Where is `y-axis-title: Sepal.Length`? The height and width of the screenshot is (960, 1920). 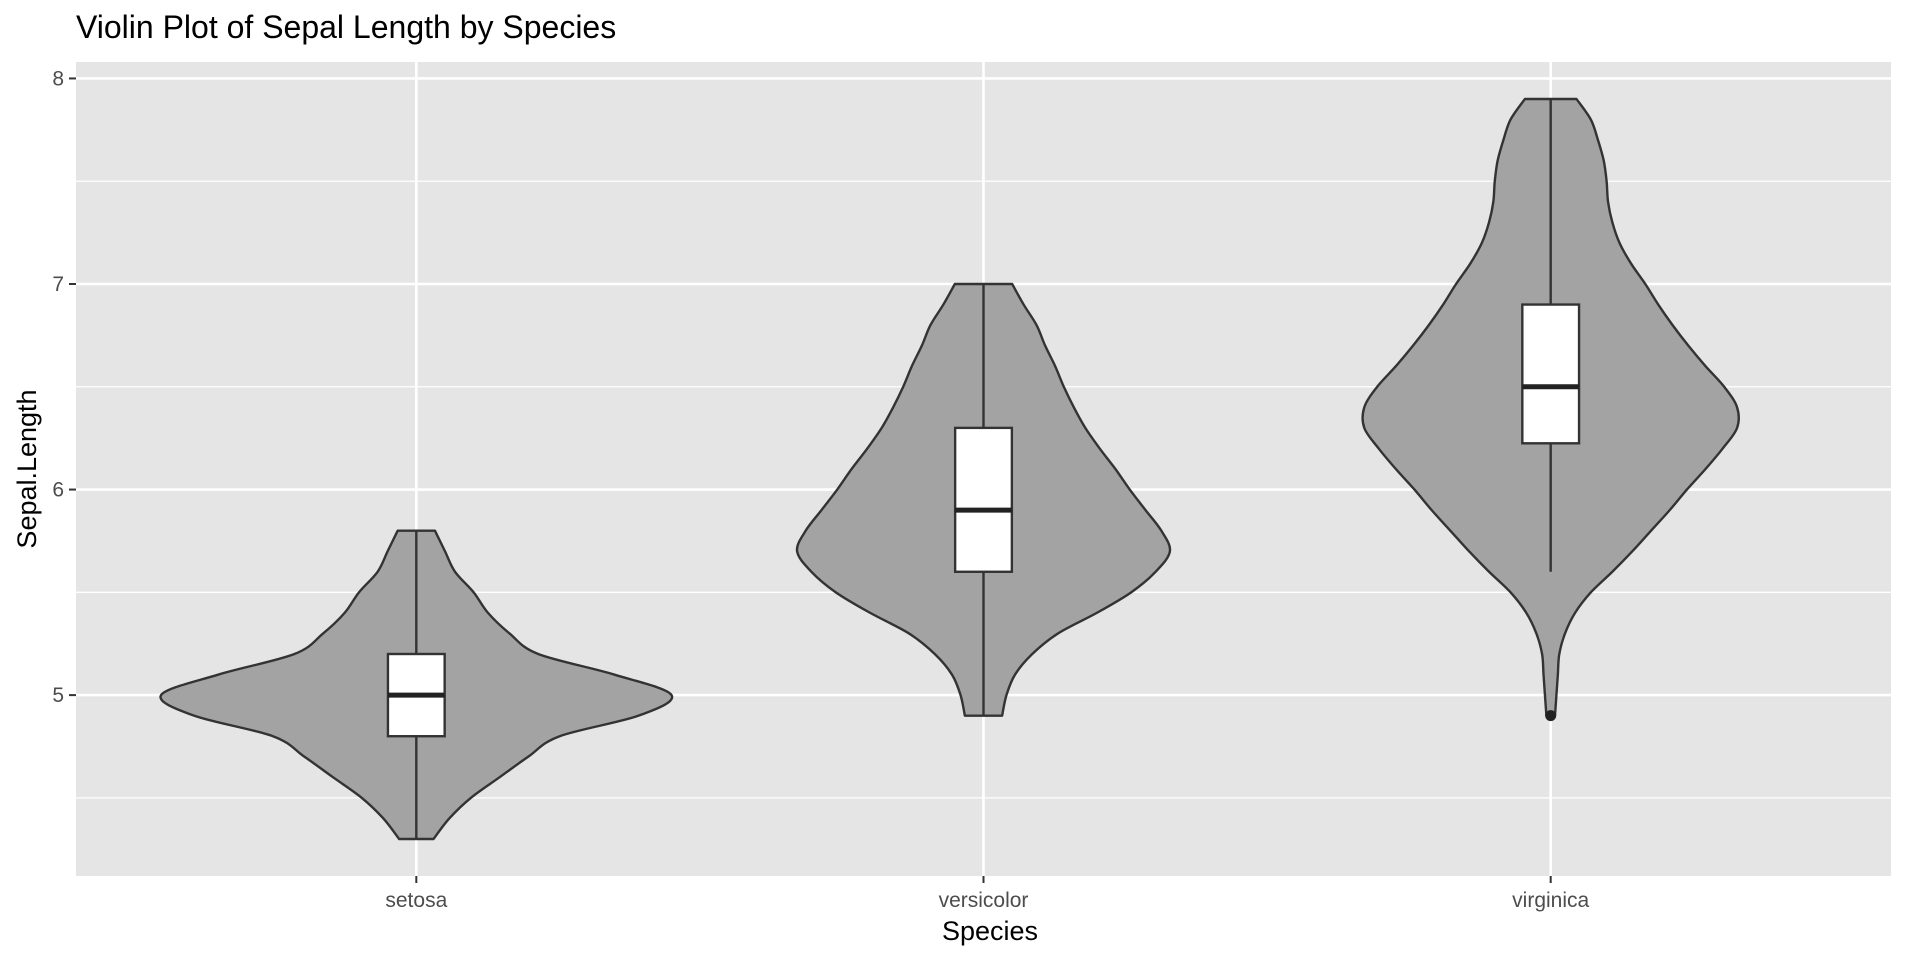 y-axis-title: Sepal.Length is located at coordinates (27, 468).